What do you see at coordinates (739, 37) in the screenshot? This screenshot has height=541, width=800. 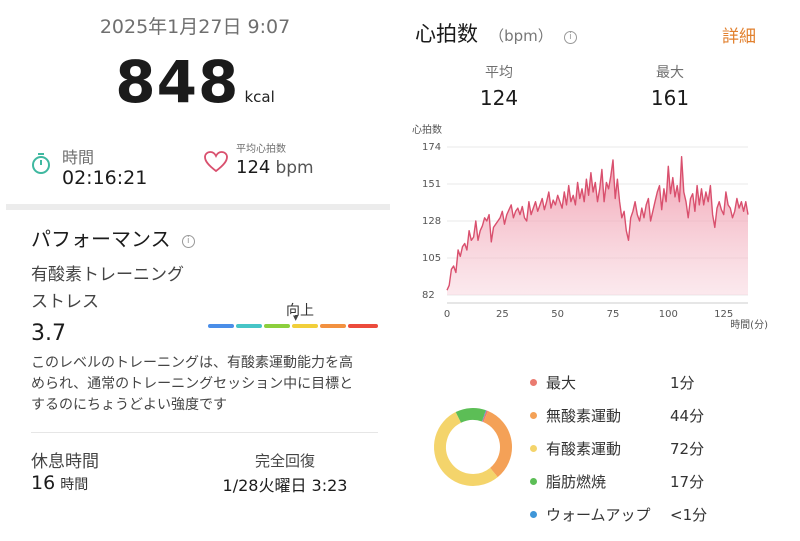 I see `details-link: 詳細` at bounding box center [739, 37].